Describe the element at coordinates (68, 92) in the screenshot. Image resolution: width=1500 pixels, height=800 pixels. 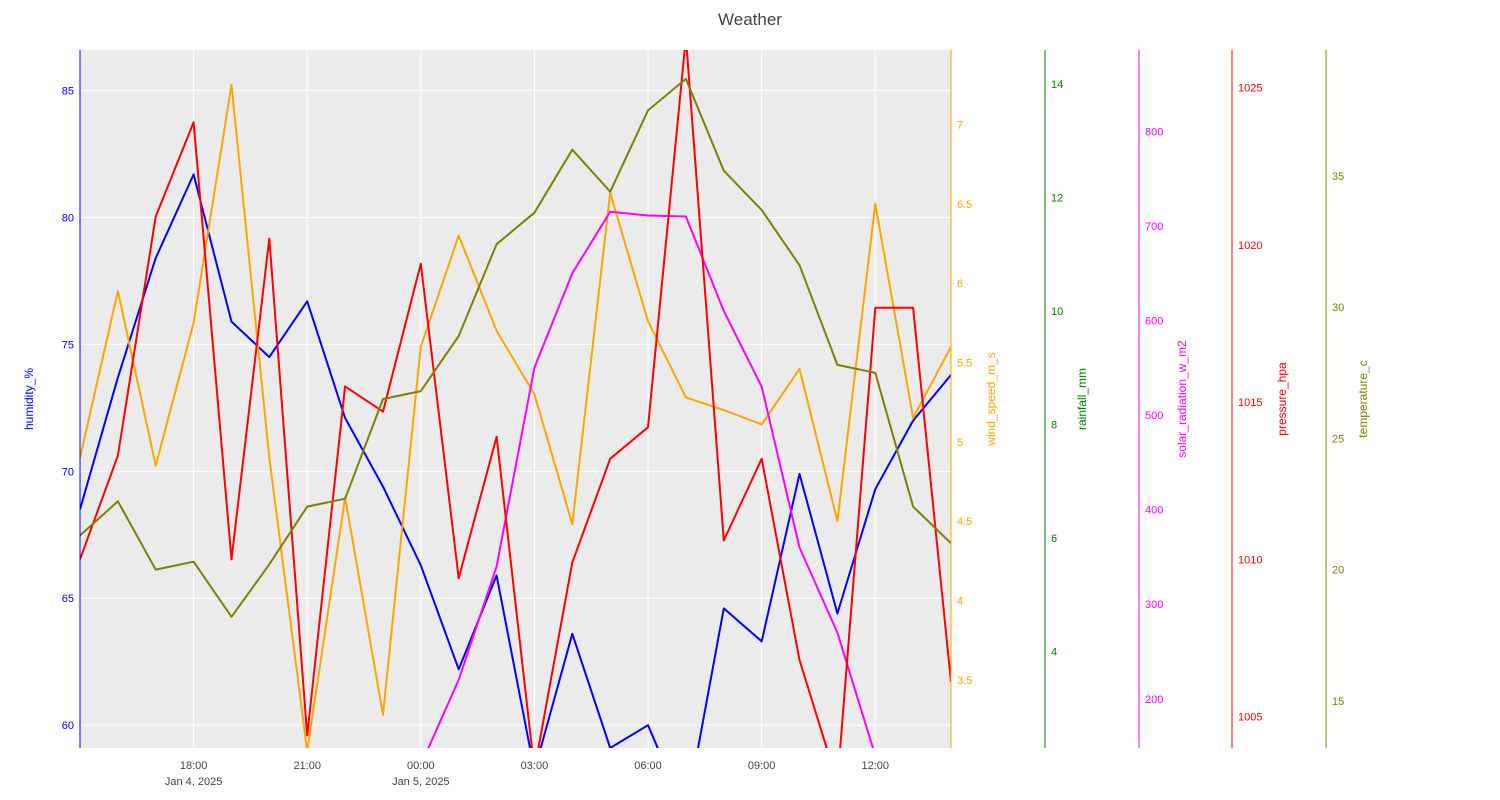
I see `humidity-tick-label: 85` at that location.